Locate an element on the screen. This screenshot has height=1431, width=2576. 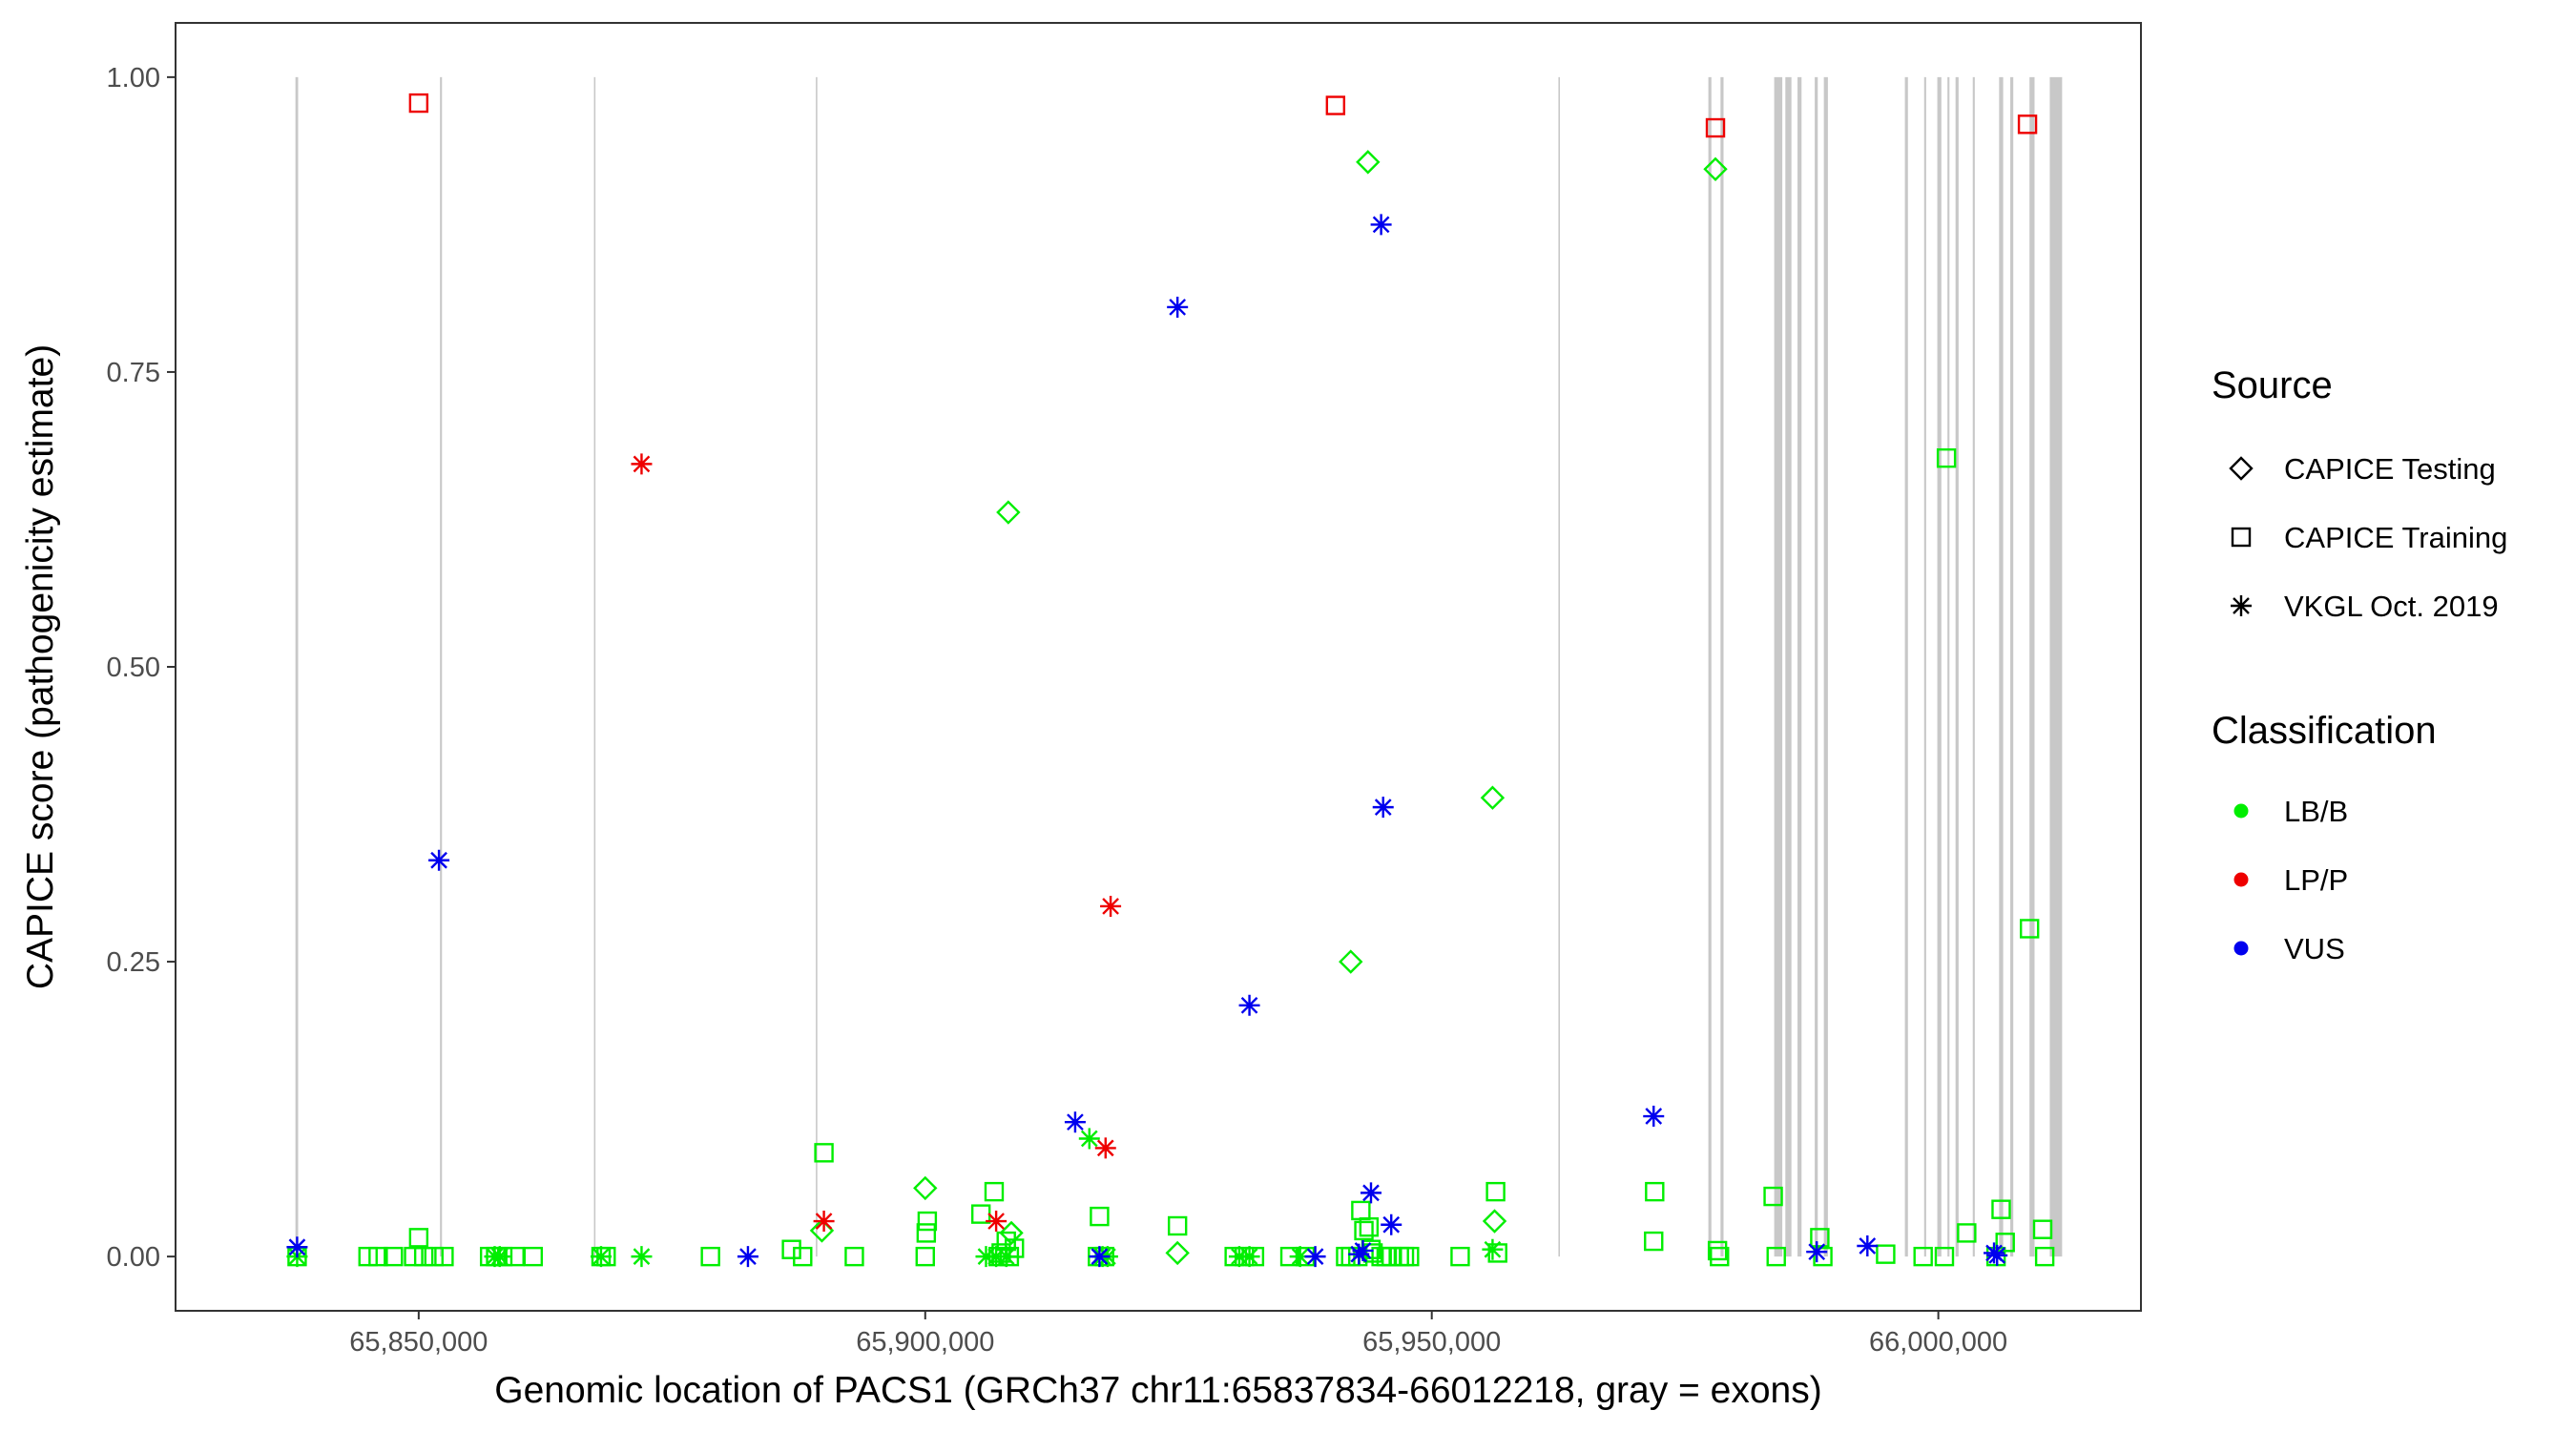
y-tick-label: 0.75 is located at coordinates (133, 373).